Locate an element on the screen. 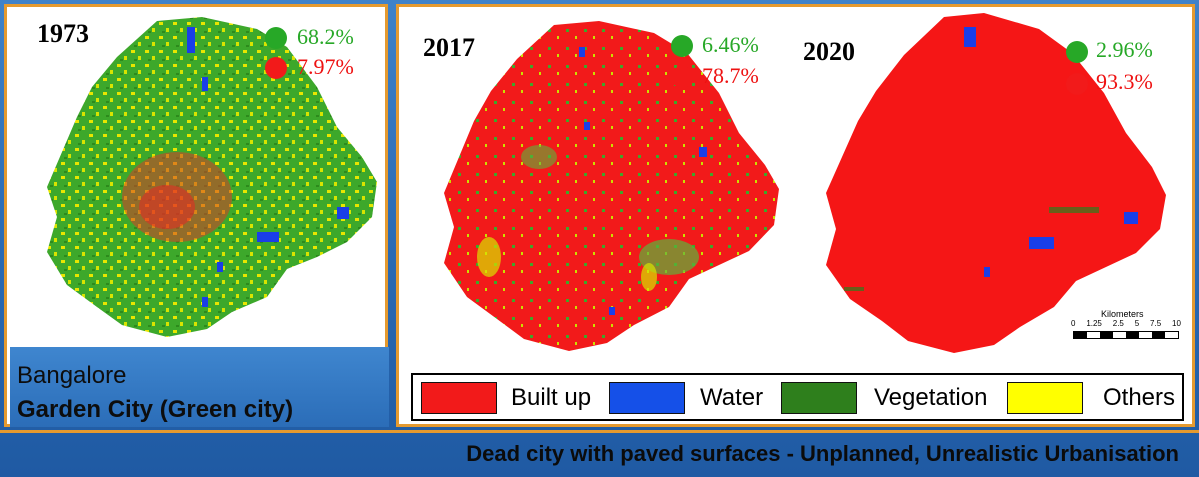 This screenshot has height=477, width=1199. map-year: 2017 is located at coordinates (449, 47).